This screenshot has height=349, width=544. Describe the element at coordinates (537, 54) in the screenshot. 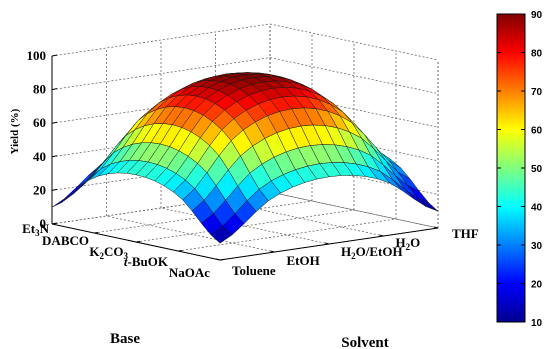

I see `colorbar-tick-label: 80` at that location.